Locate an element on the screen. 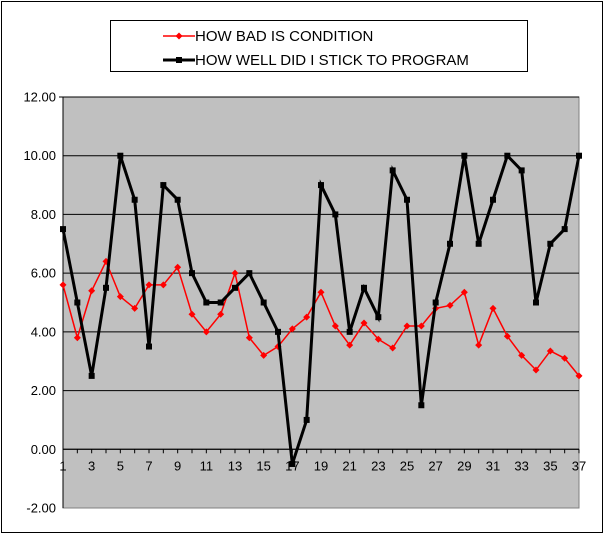 Image resolution: width=606 pixels, height=536 pixels. x-tick-label: 9 is located at coordinates (177, 465).